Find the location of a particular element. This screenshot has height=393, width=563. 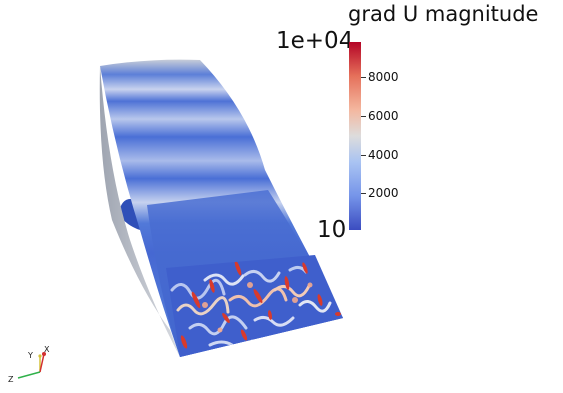

colorbar-tick-label: 4000 is located at coordinates (383, 155).